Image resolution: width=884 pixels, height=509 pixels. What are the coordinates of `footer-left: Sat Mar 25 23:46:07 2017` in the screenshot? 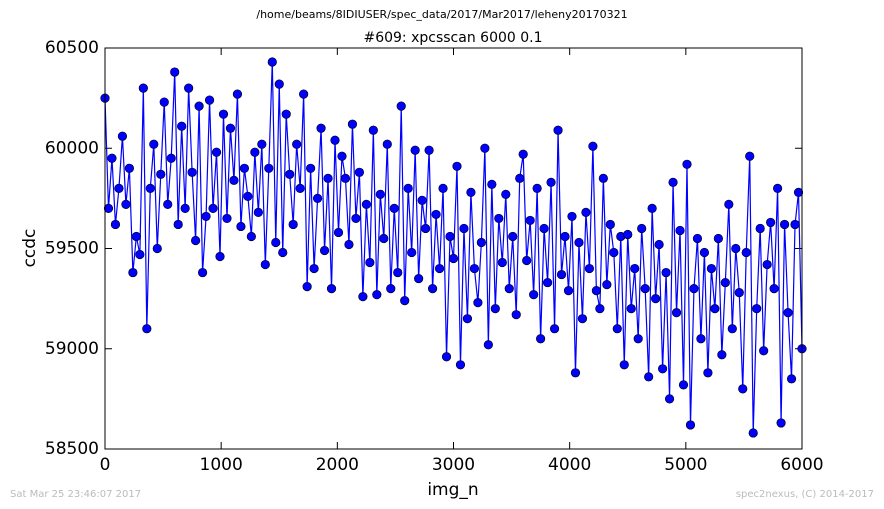 It's located at (75, 494).